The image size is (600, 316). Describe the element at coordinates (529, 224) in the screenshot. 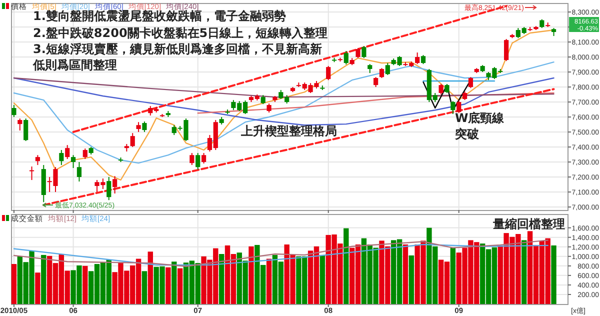

I see `annotation: 量縮回檔整理` at that location.